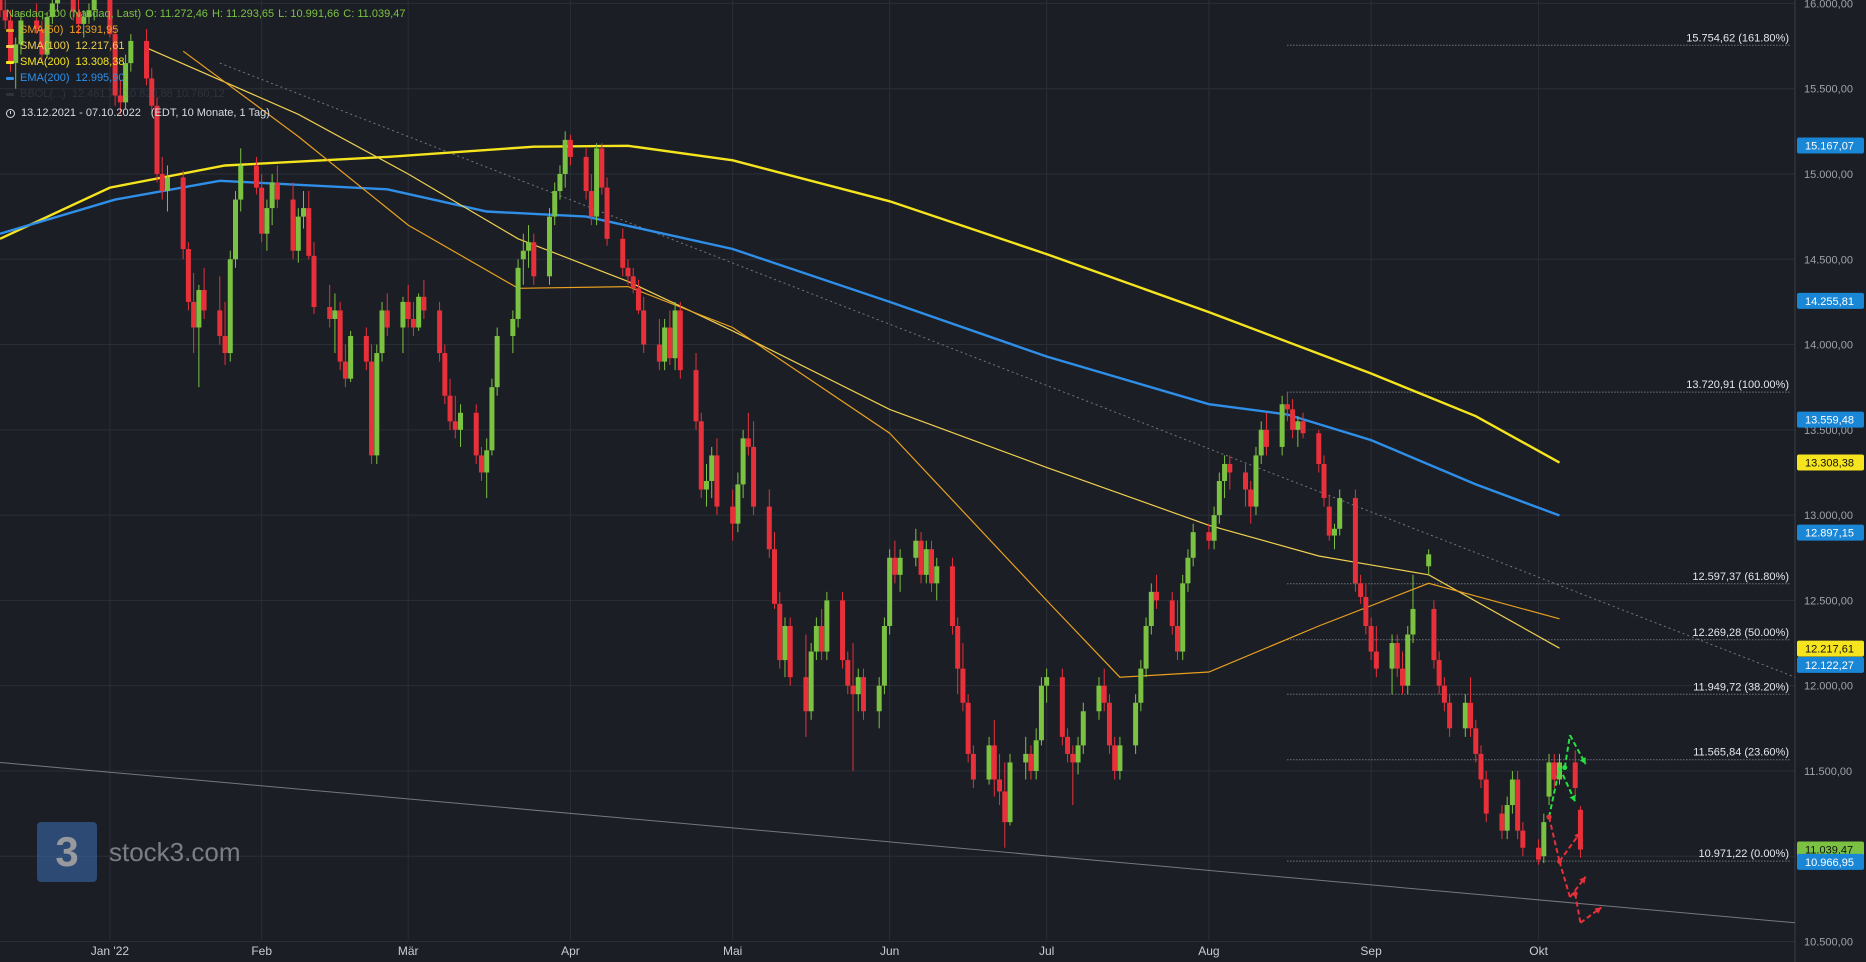 The width and height of the screenshot is (1866, 962). I want to click on indicator-row: BBOL(...) 12.461,70 10.820,88 10.760,12, so click(207, 94).